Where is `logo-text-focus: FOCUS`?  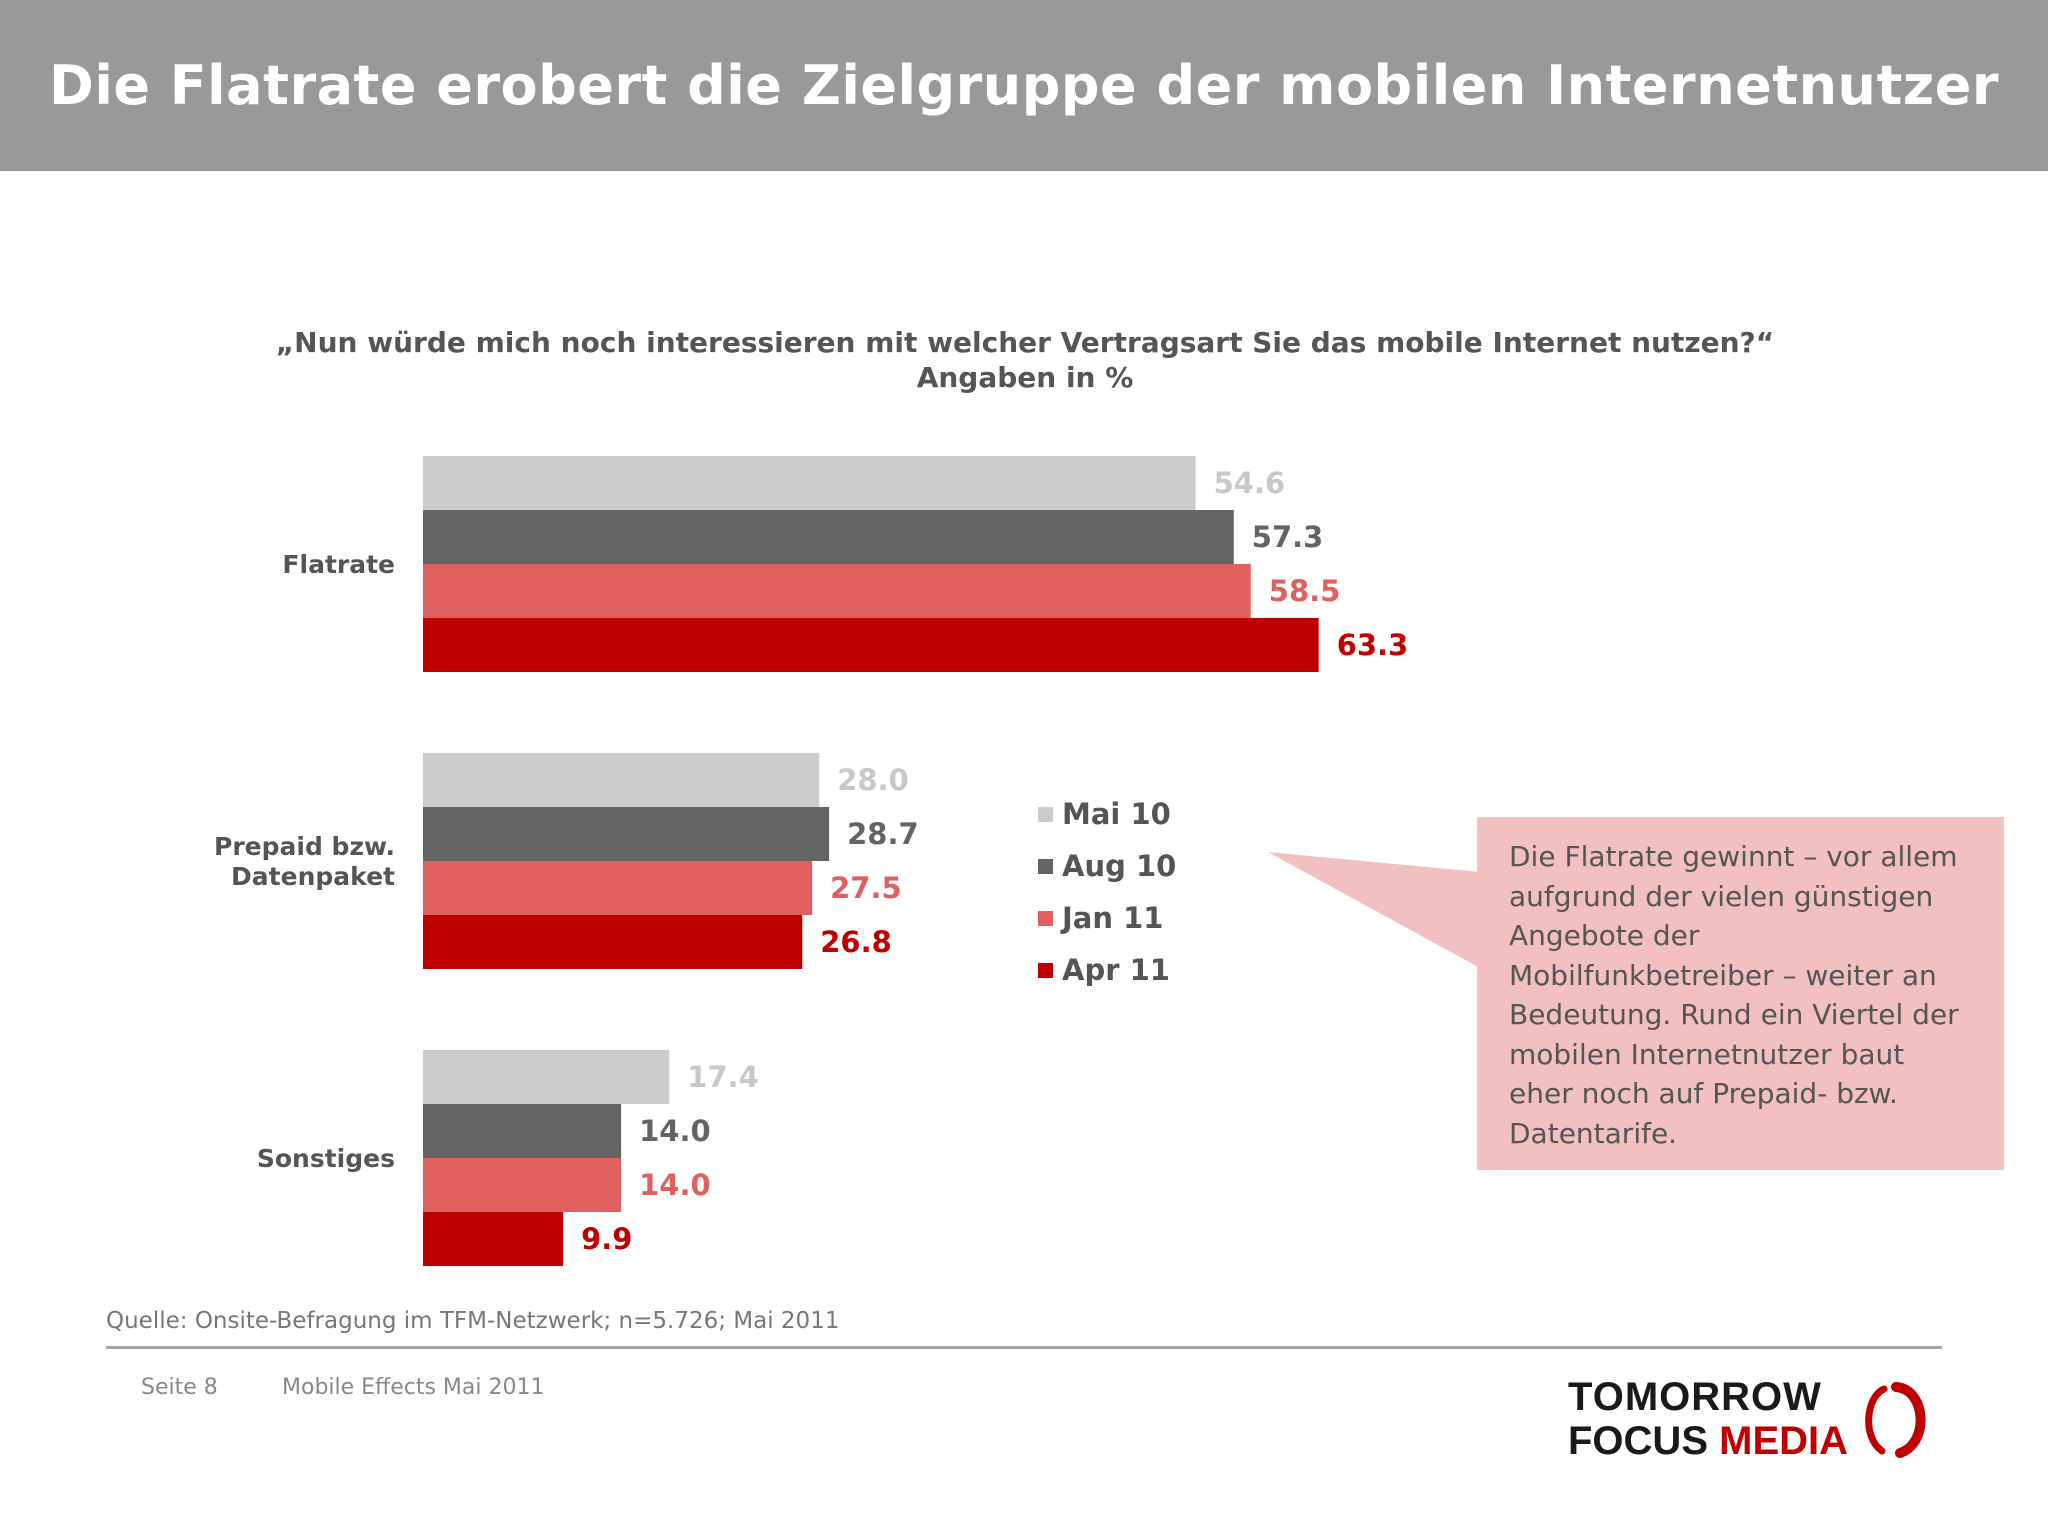
logo-text-focus: FOCUS is located at coordinates (1638, 1441).